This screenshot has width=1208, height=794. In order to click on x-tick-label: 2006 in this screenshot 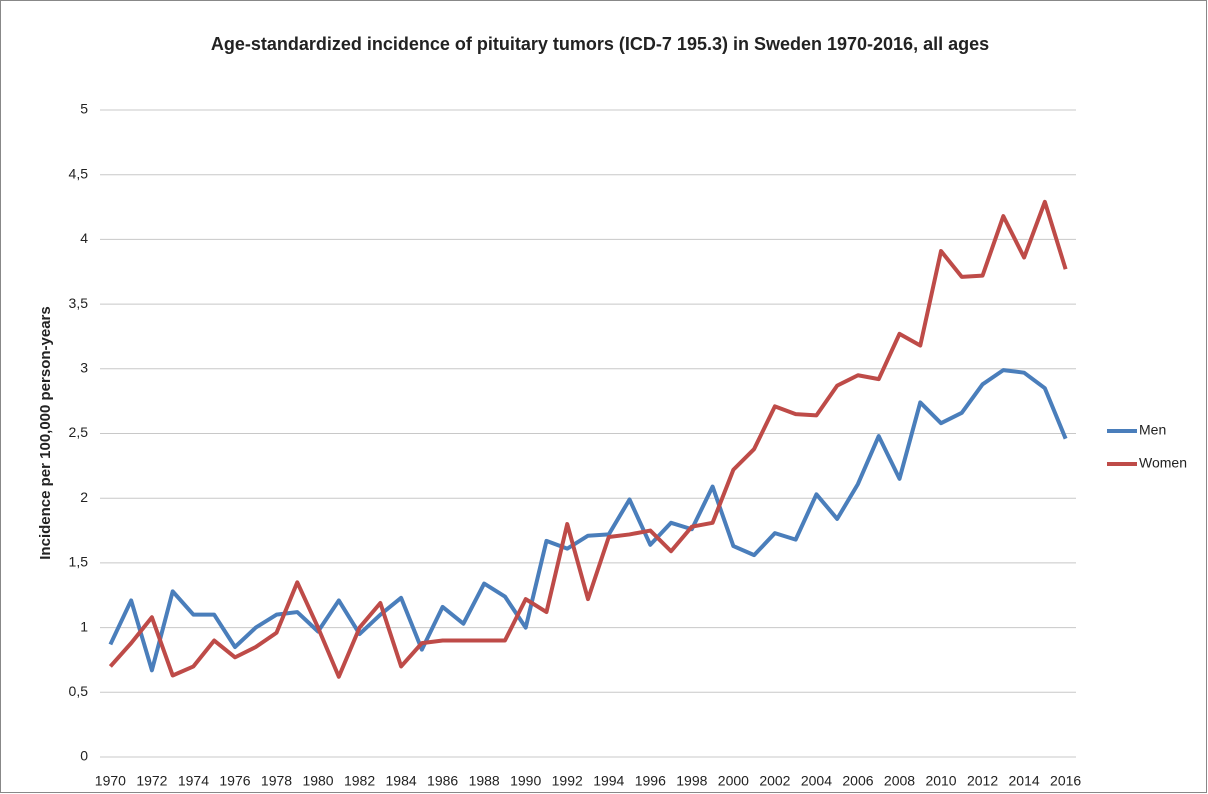, I will do `click(857, 781)`.